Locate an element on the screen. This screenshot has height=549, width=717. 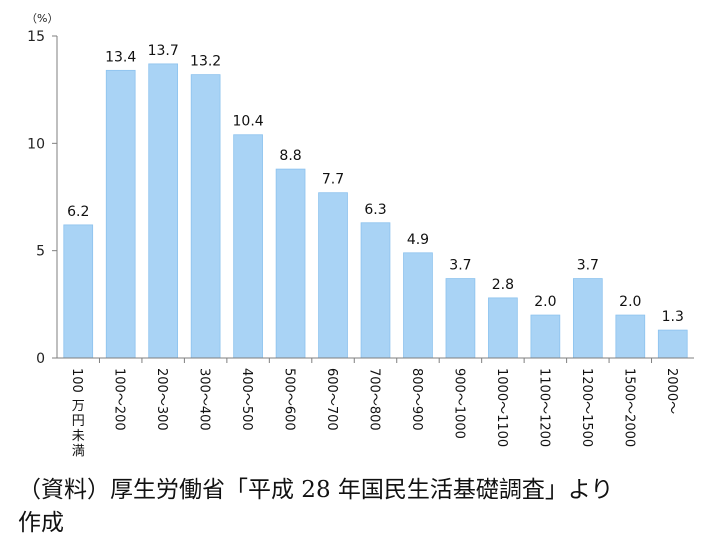
y-tick-label: 15 is located at coordinates (36, 37).